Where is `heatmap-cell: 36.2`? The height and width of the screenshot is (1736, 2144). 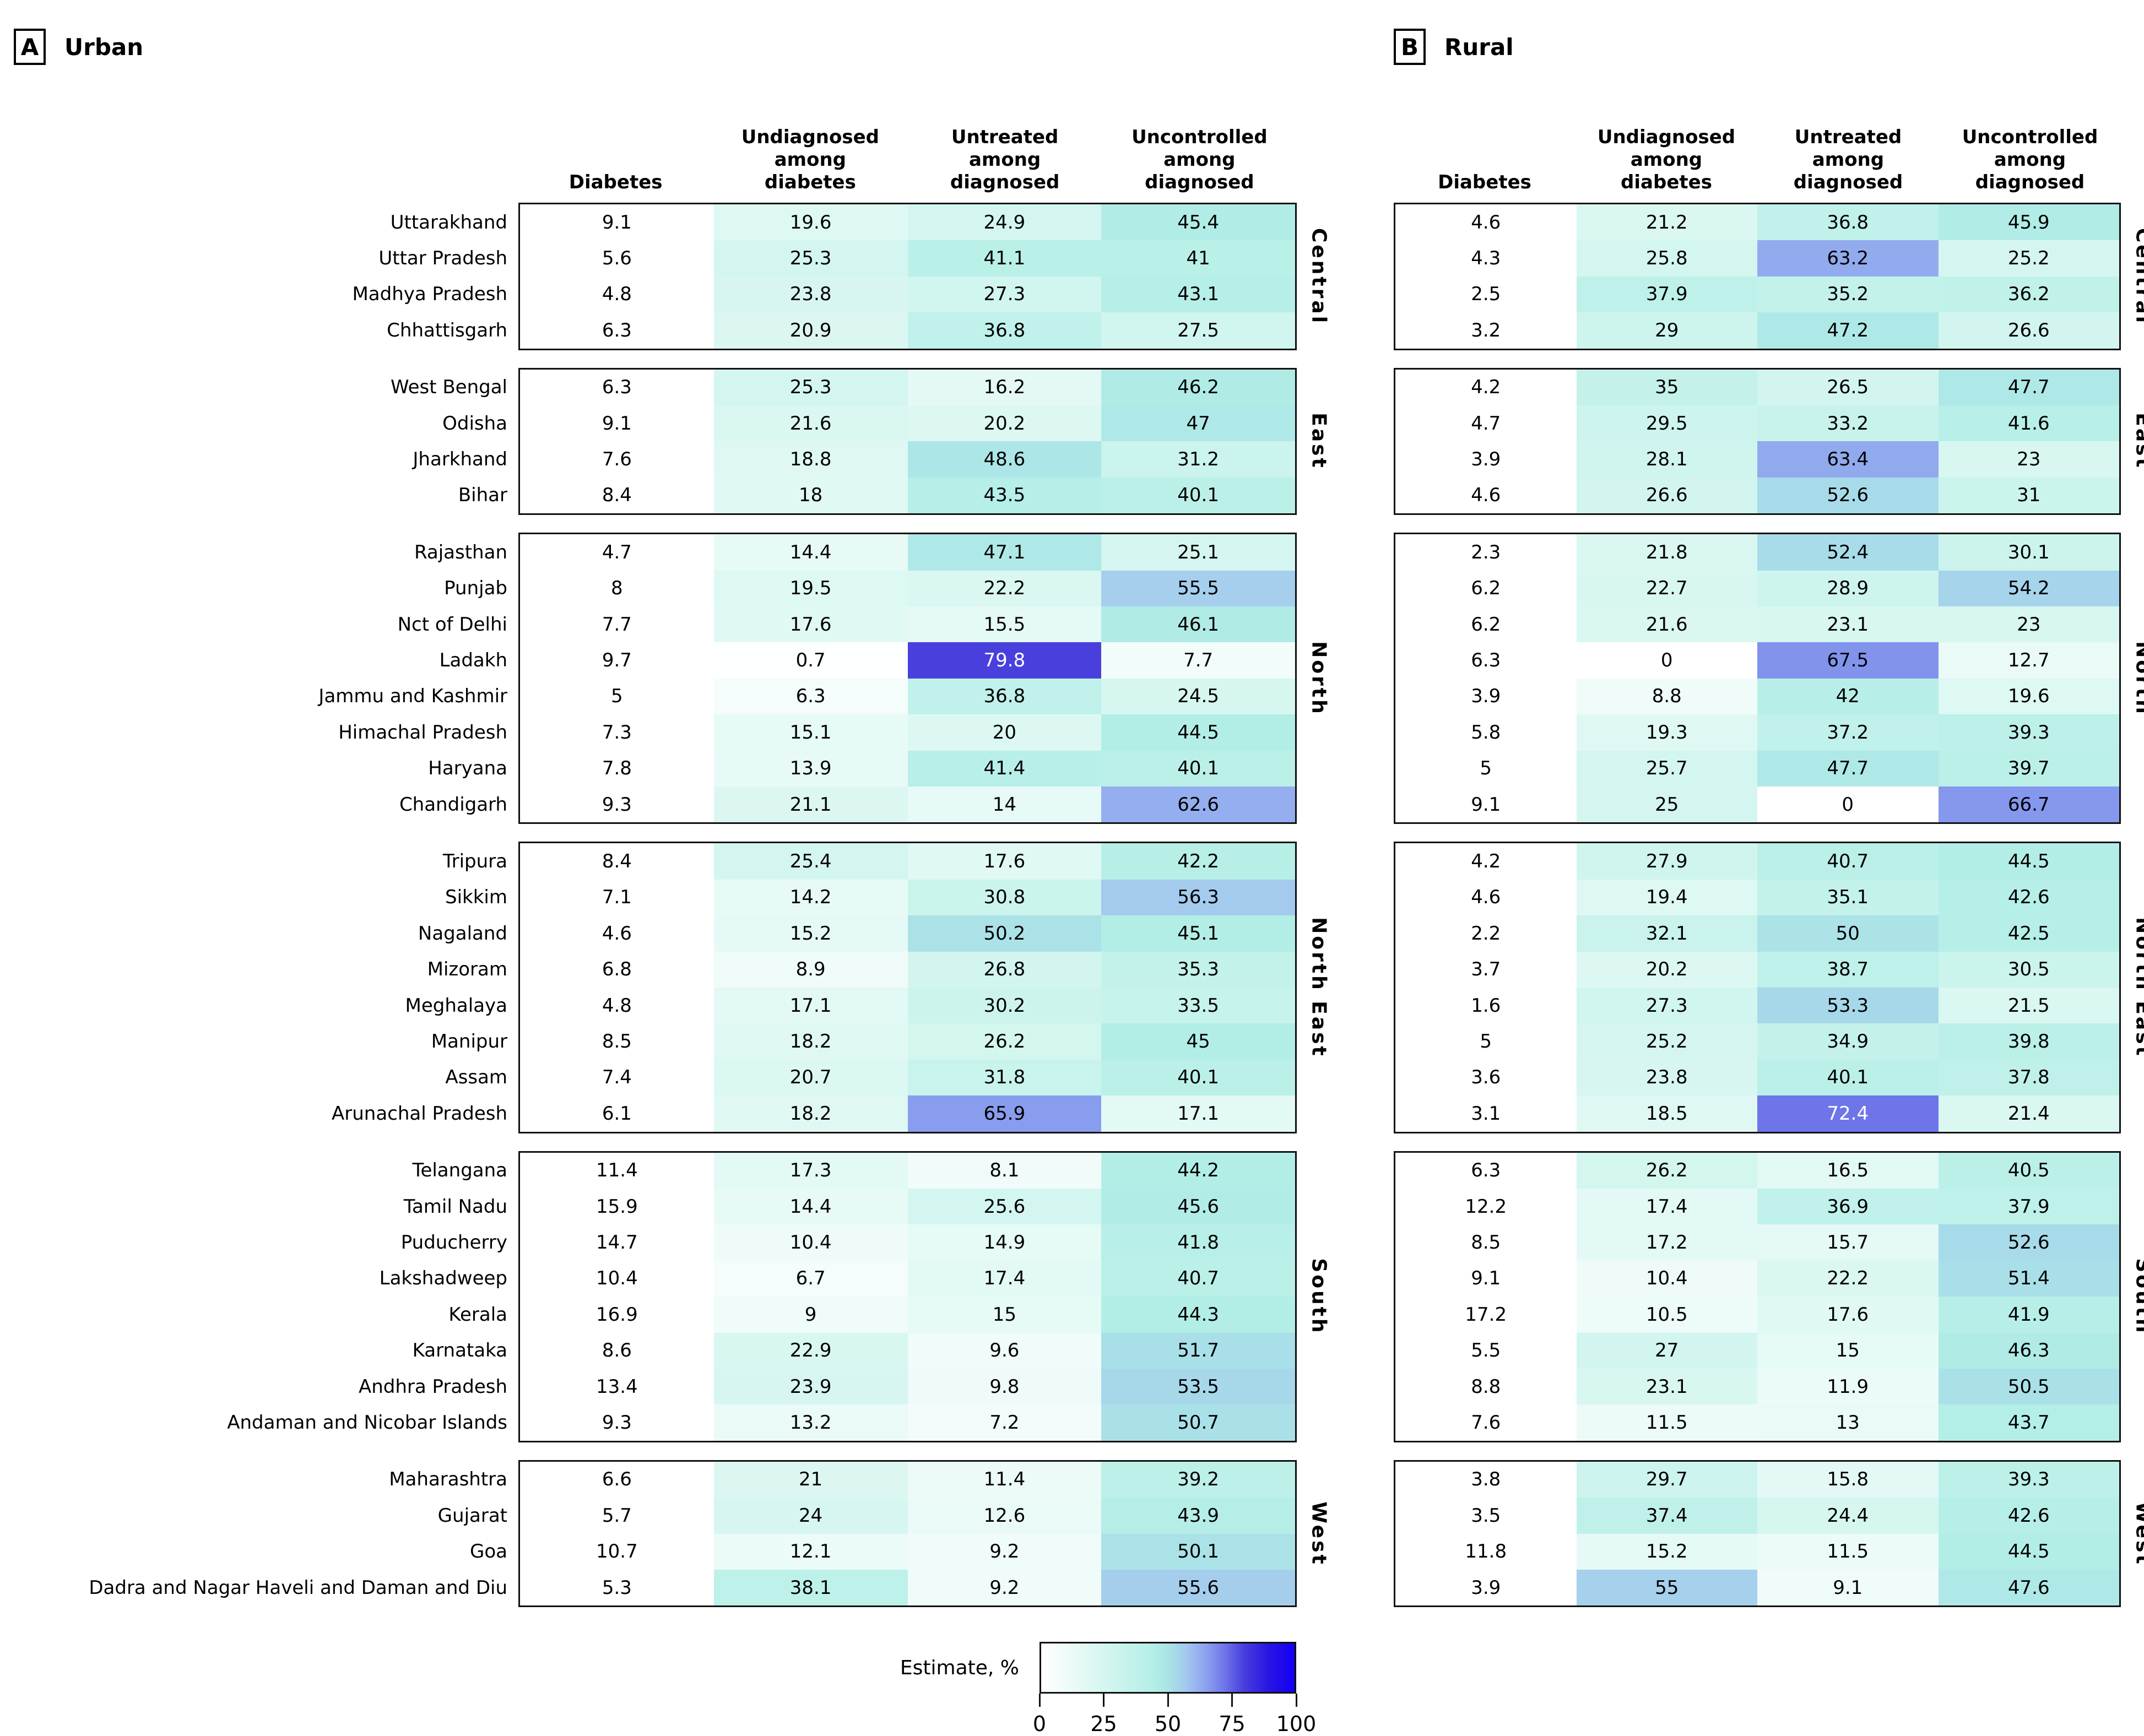
heatmap-cell: 36.2 is located at coordinates (2030, 294).